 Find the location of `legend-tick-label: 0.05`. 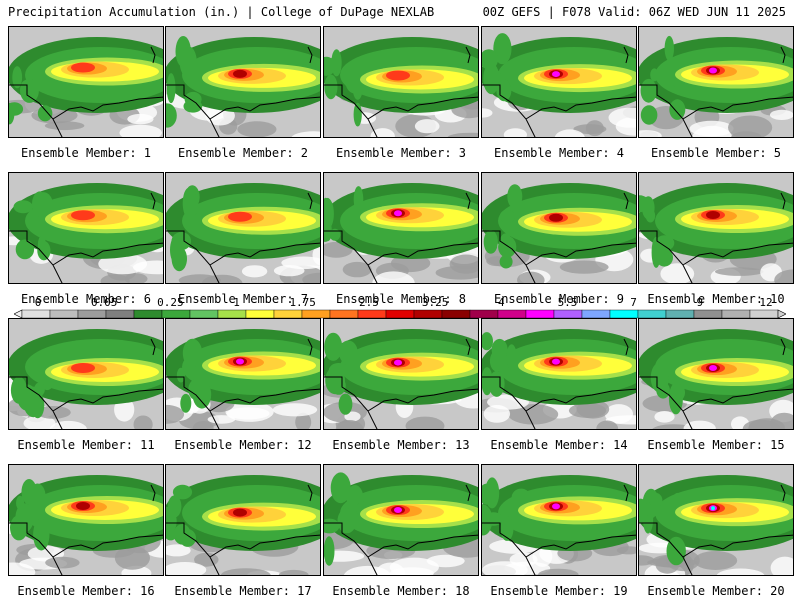

legend-tick-label: 0.05 is located at coordinates (104, 302).